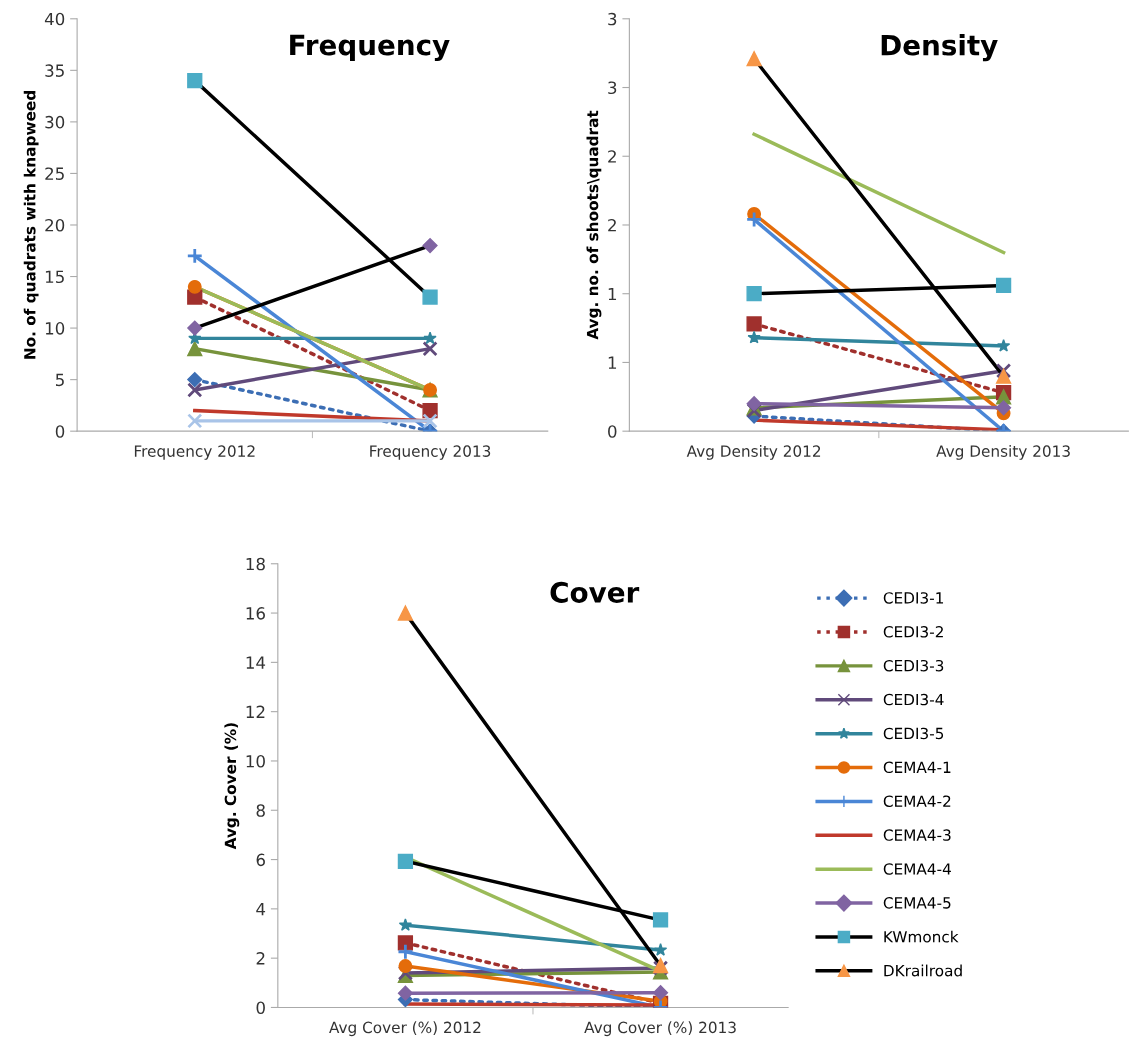  I want to click on legend-label: CEDI3-4, so click(913, 699).